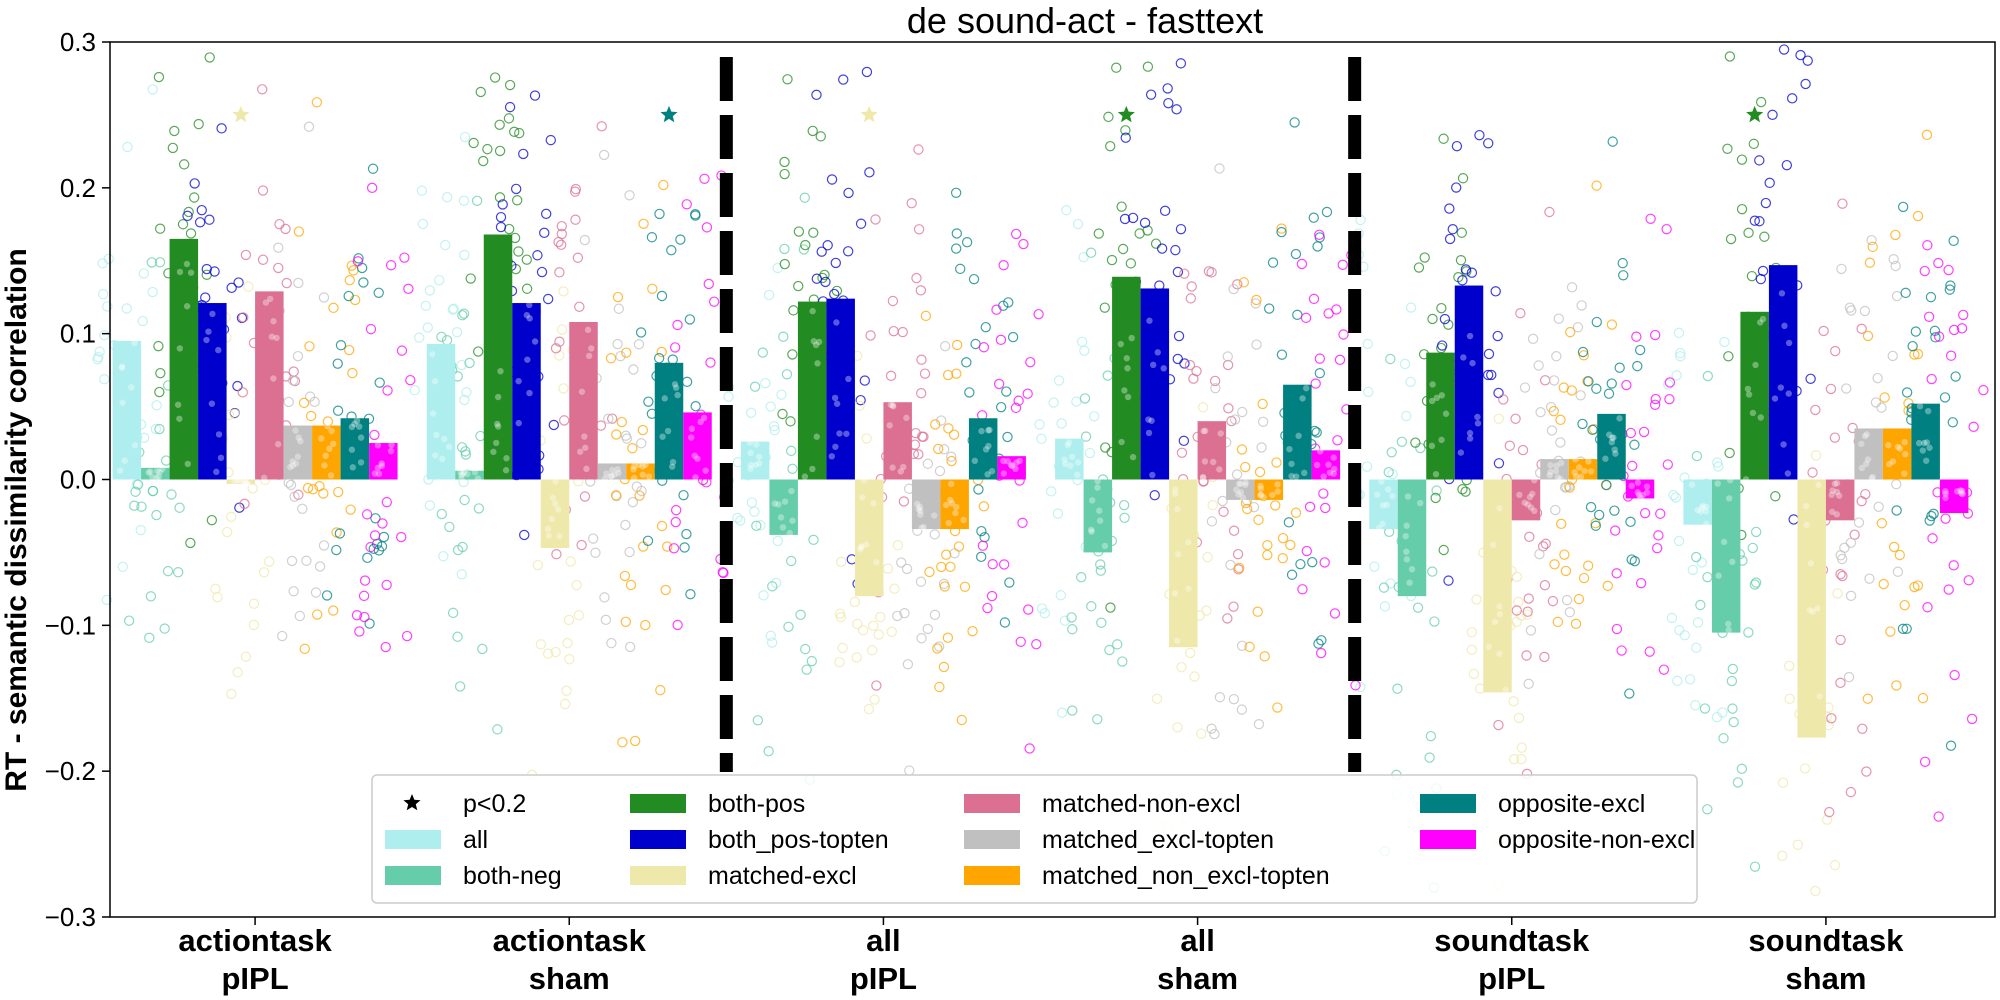  Describe the element at coordinates (883, 978) in the screenshot. I see `x-tick-label: pIPL` at that location.